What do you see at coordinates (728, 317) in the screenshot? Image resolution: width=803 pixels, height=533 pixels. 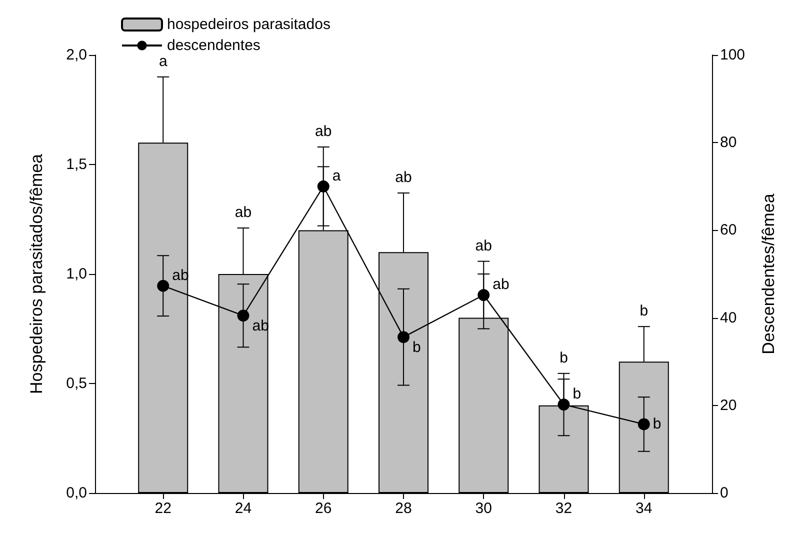 I see `y2-tick-label: 40` at bounding box center [728, 317].